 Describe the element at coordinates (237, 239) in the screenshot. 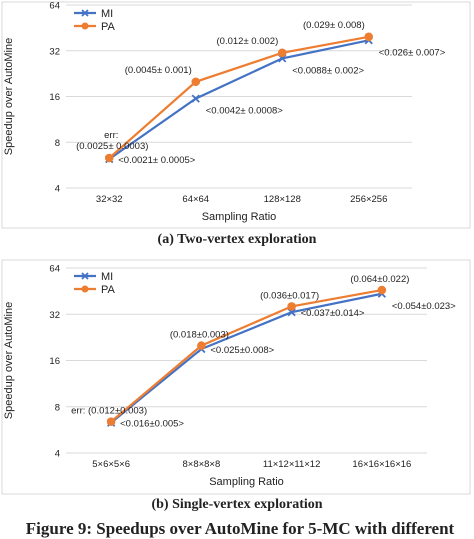

I see `caption-a: (a) Two-vertex exploration` at that location.